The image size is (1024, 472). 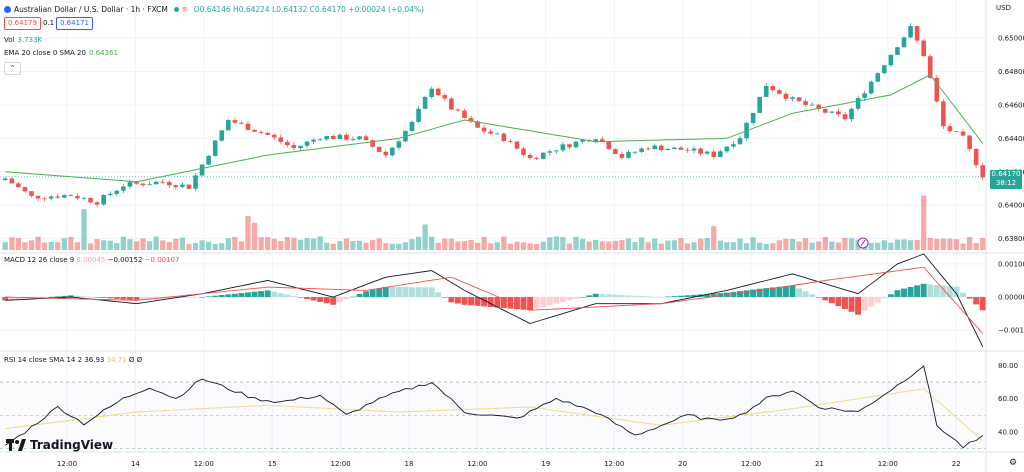 What do you see at coordinates (819, 464) in the screenshot?
I see `time-tick-label: 21` at bounding box center [819, 464].